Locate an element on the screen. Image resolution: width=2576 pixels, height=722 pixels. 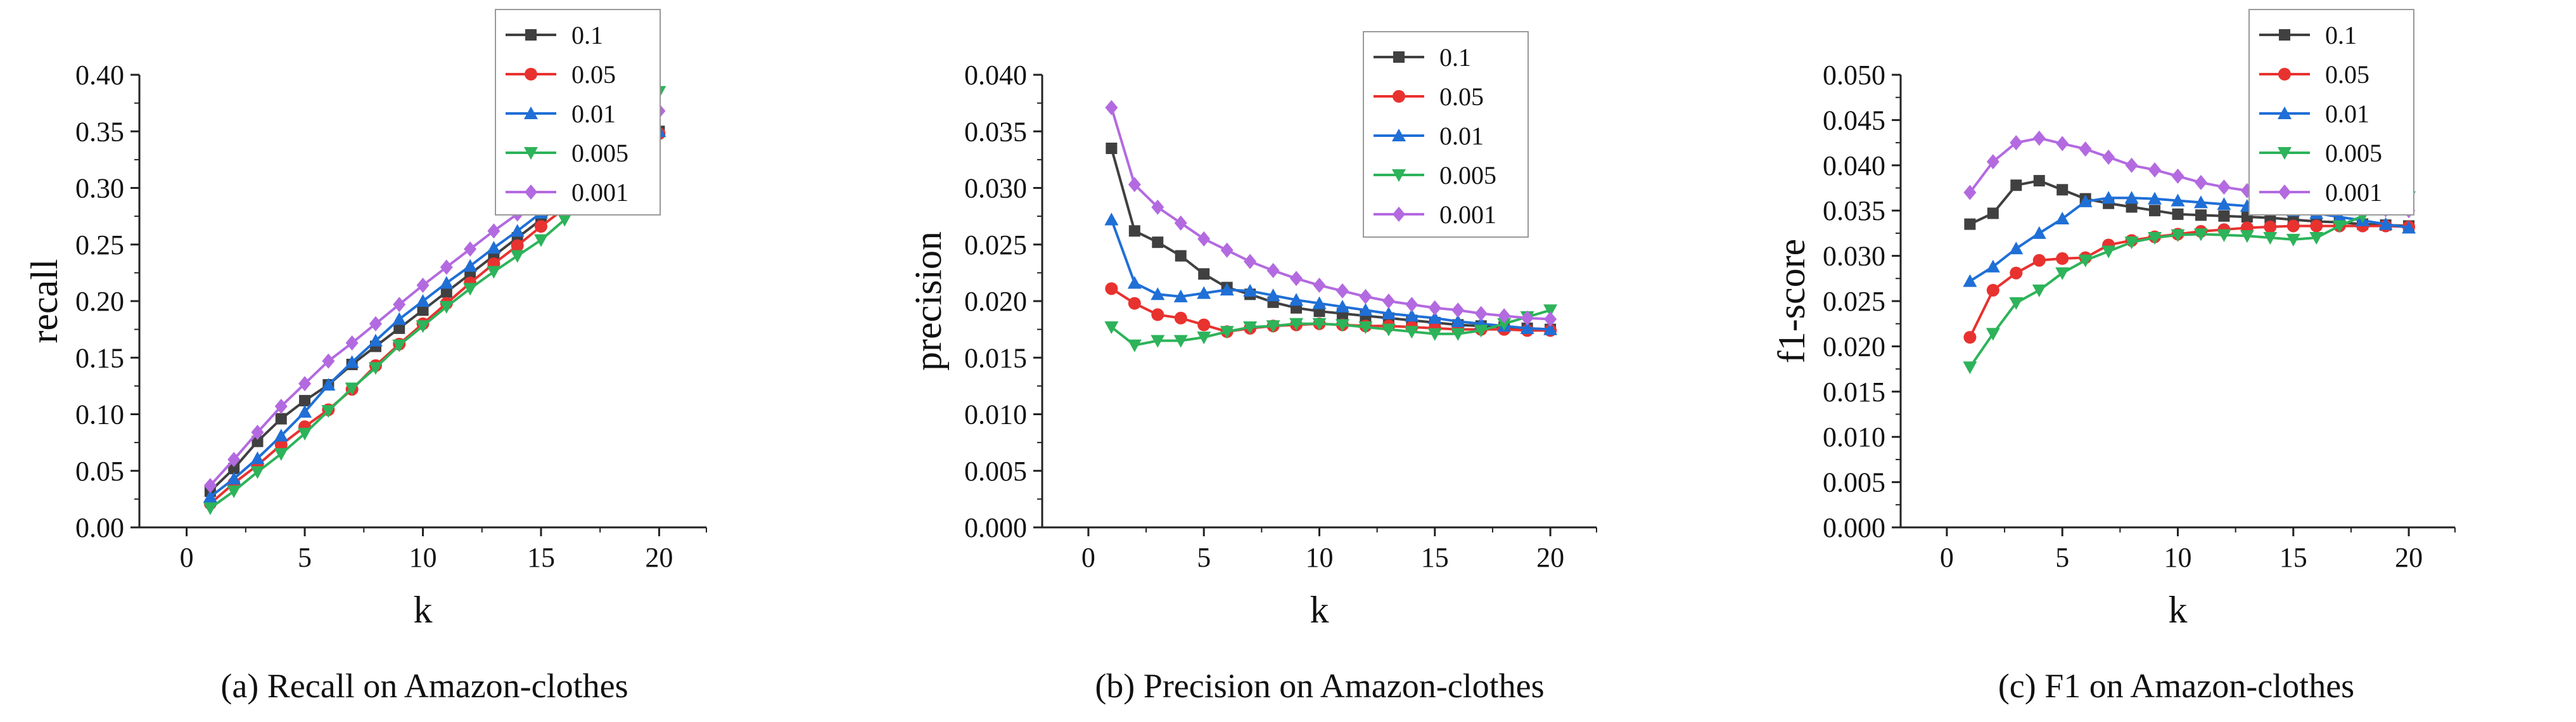
y-tick-label: 0.000 is located at coordinates (1854, 527).